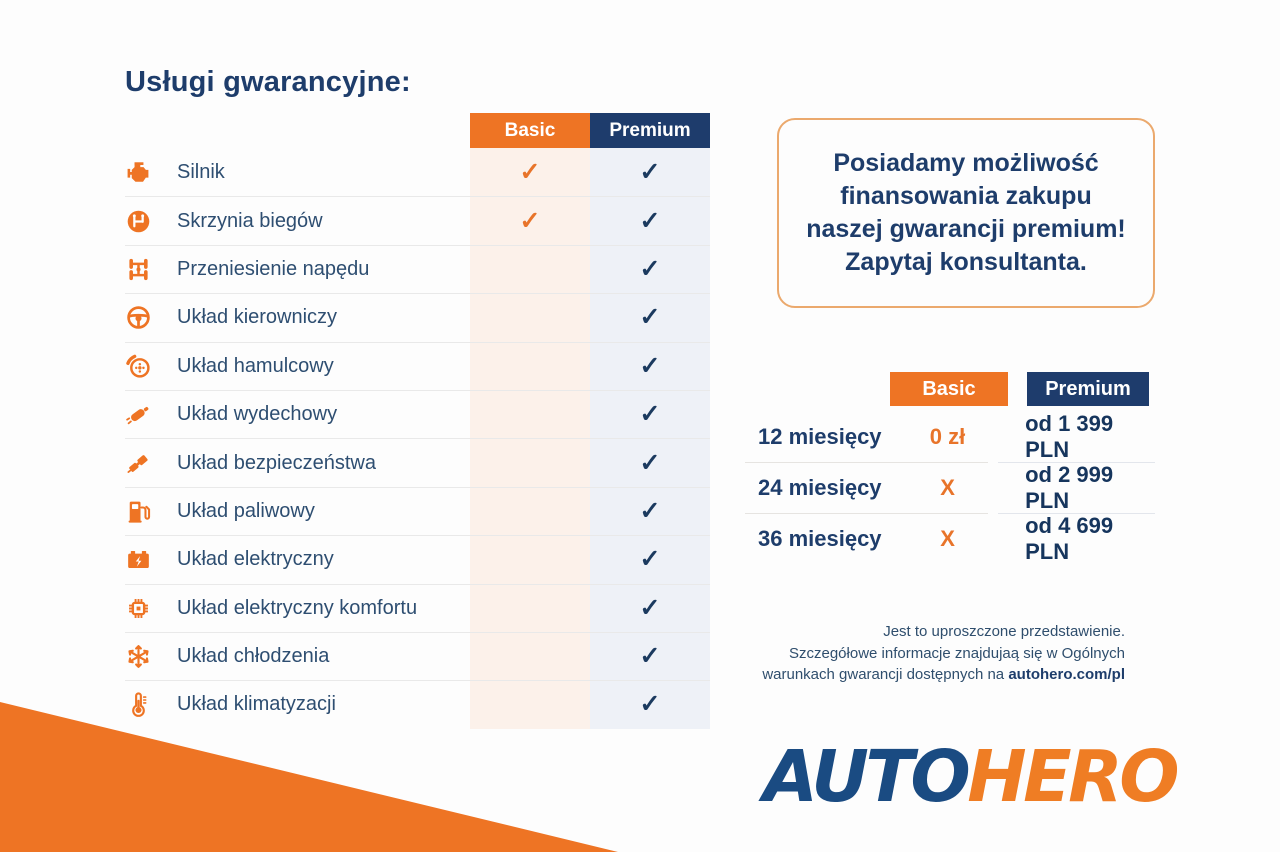  What do you see at coordinates (966, 229) in the screenshot?
I see `promo-line: naszej gwarancji premium!` at bounding box center [966, 229].